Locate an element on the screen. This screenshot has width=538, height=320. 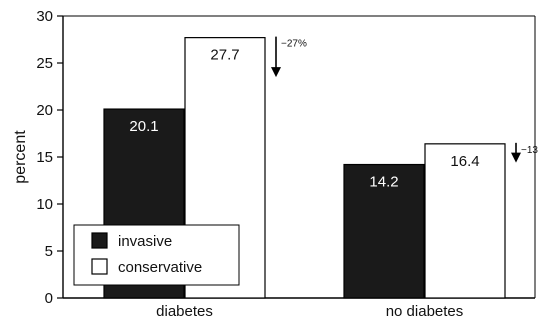
data-label: 16.4 is located at coordinates (464, 161).